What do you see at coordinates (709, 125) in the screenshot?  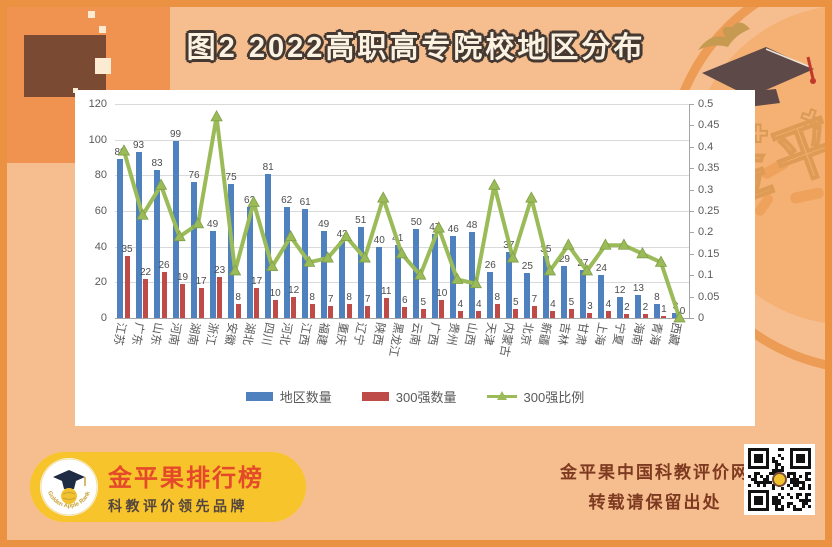 I see `right-axis-tick-label: 0.45` at bounding box center [709, 125].